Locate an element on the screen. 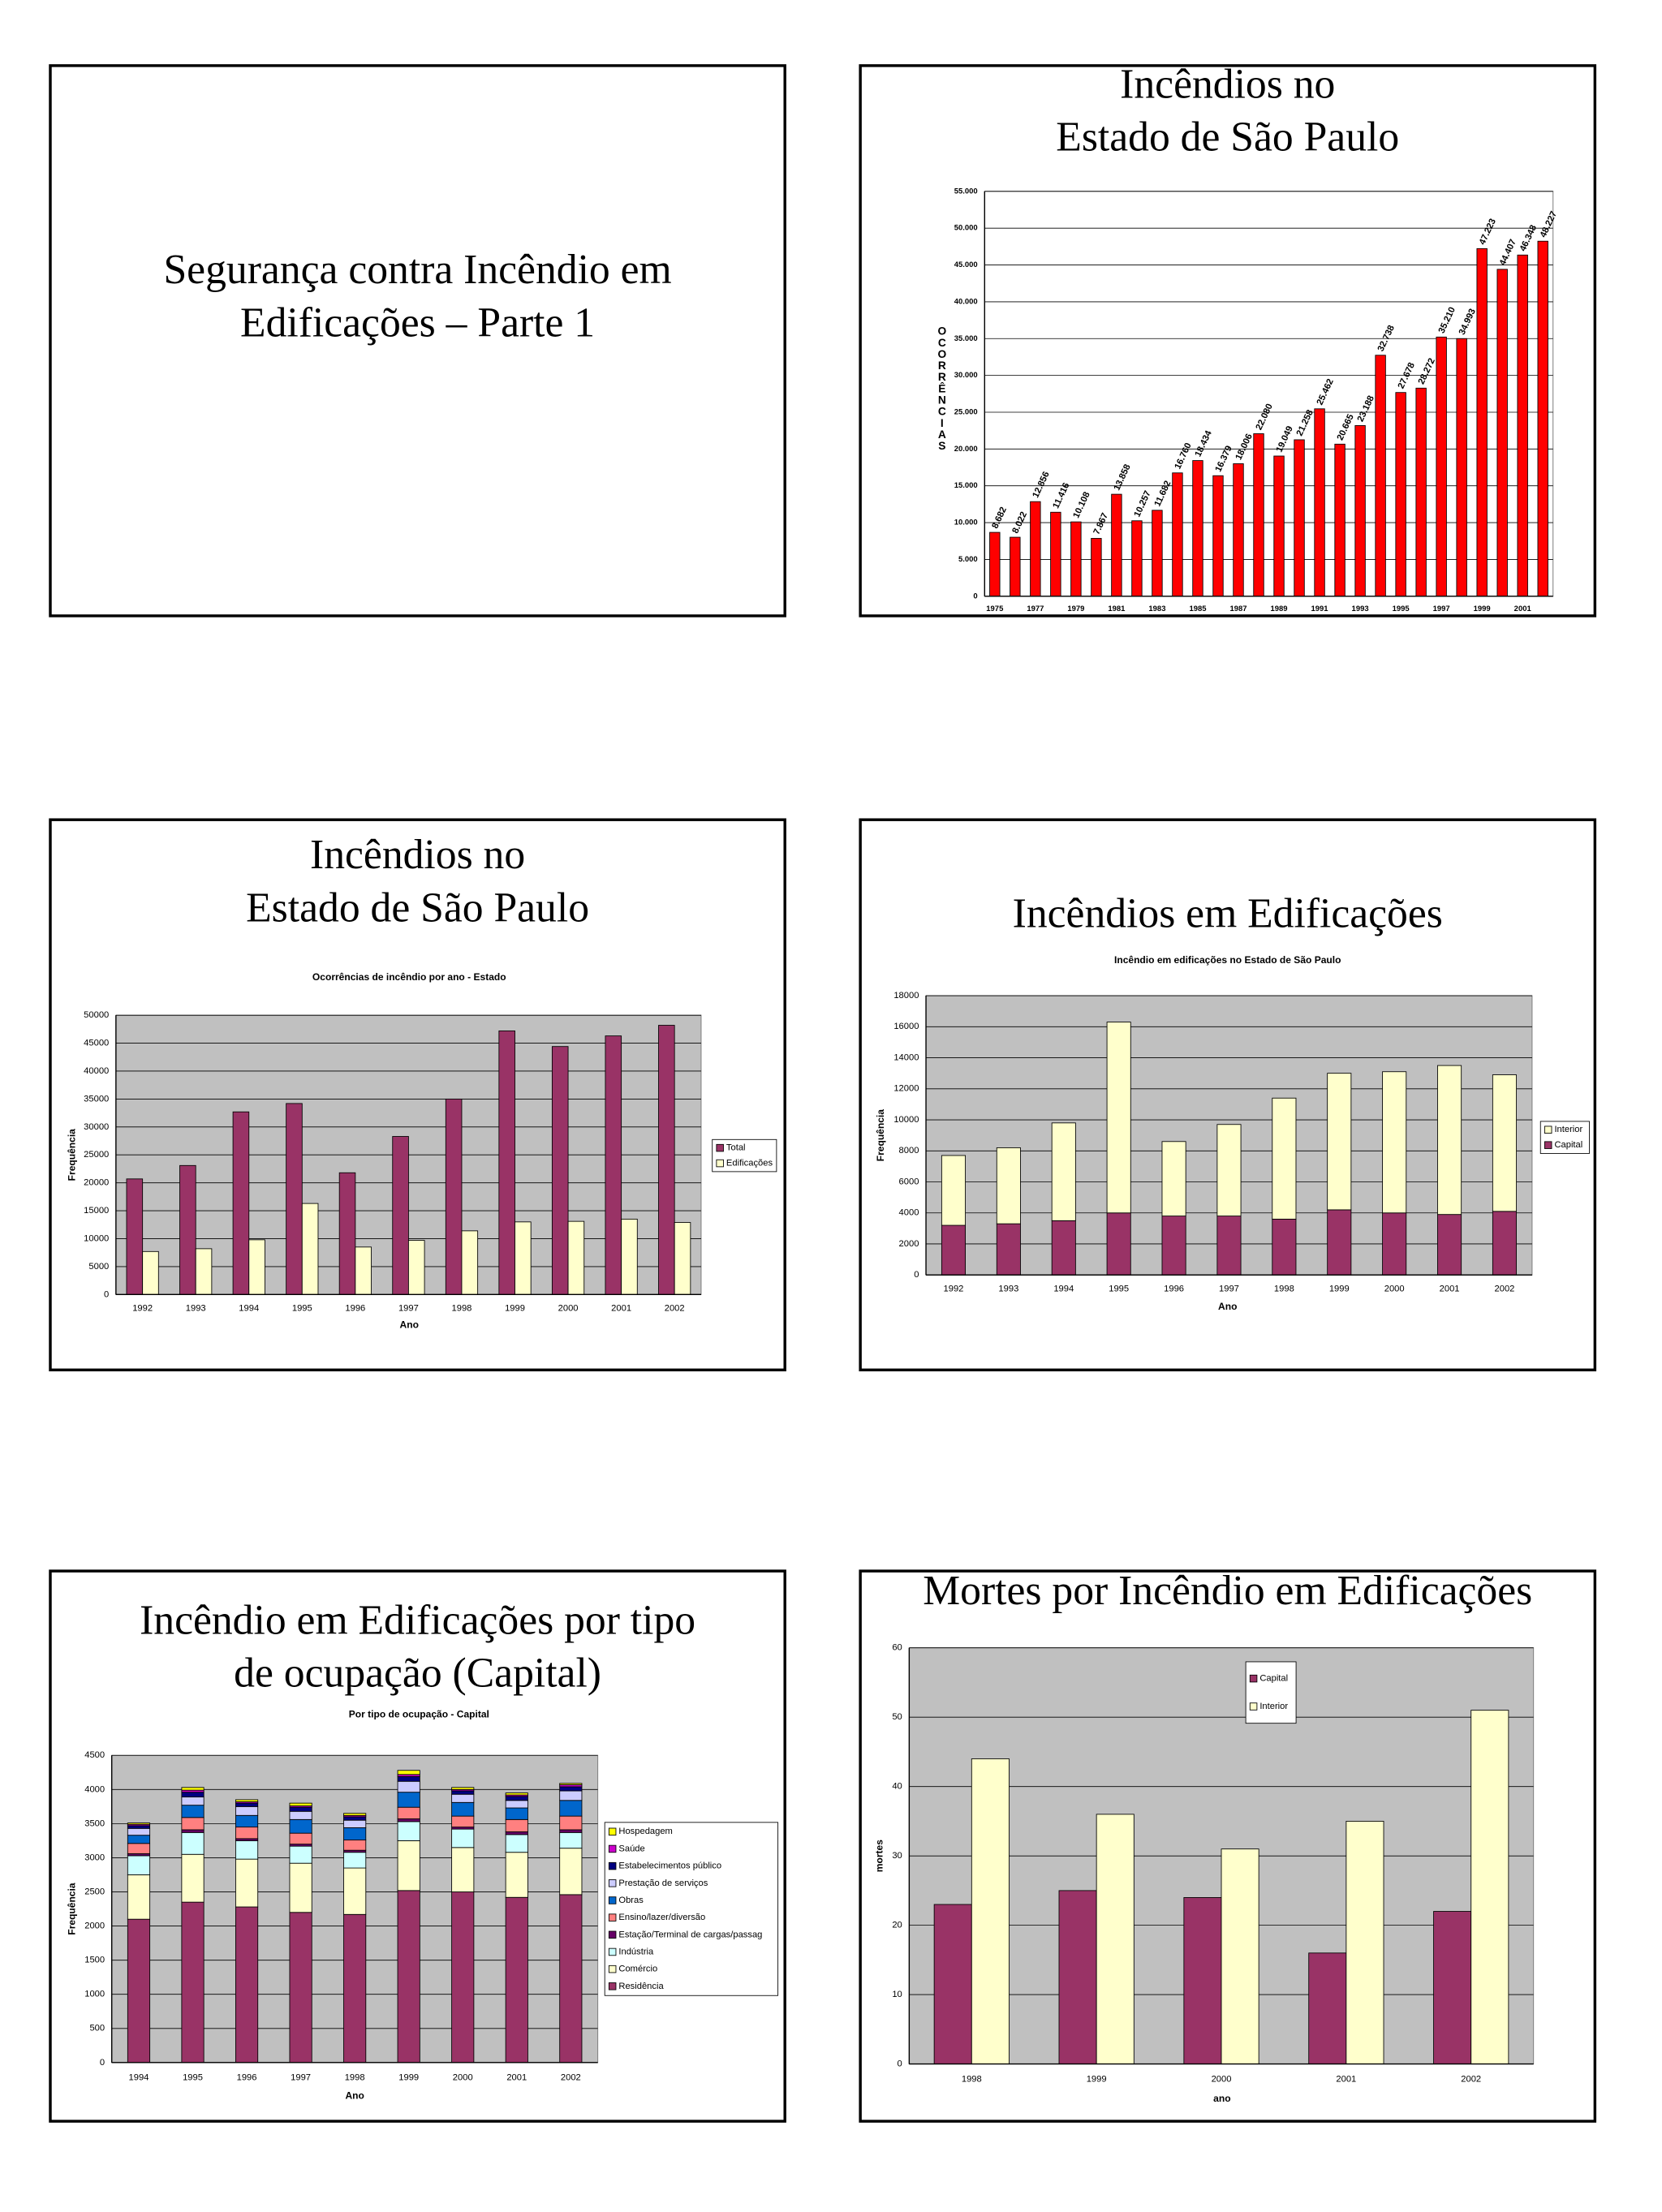  y-tick-label: 20000 is located at coordinates (96, 1183).